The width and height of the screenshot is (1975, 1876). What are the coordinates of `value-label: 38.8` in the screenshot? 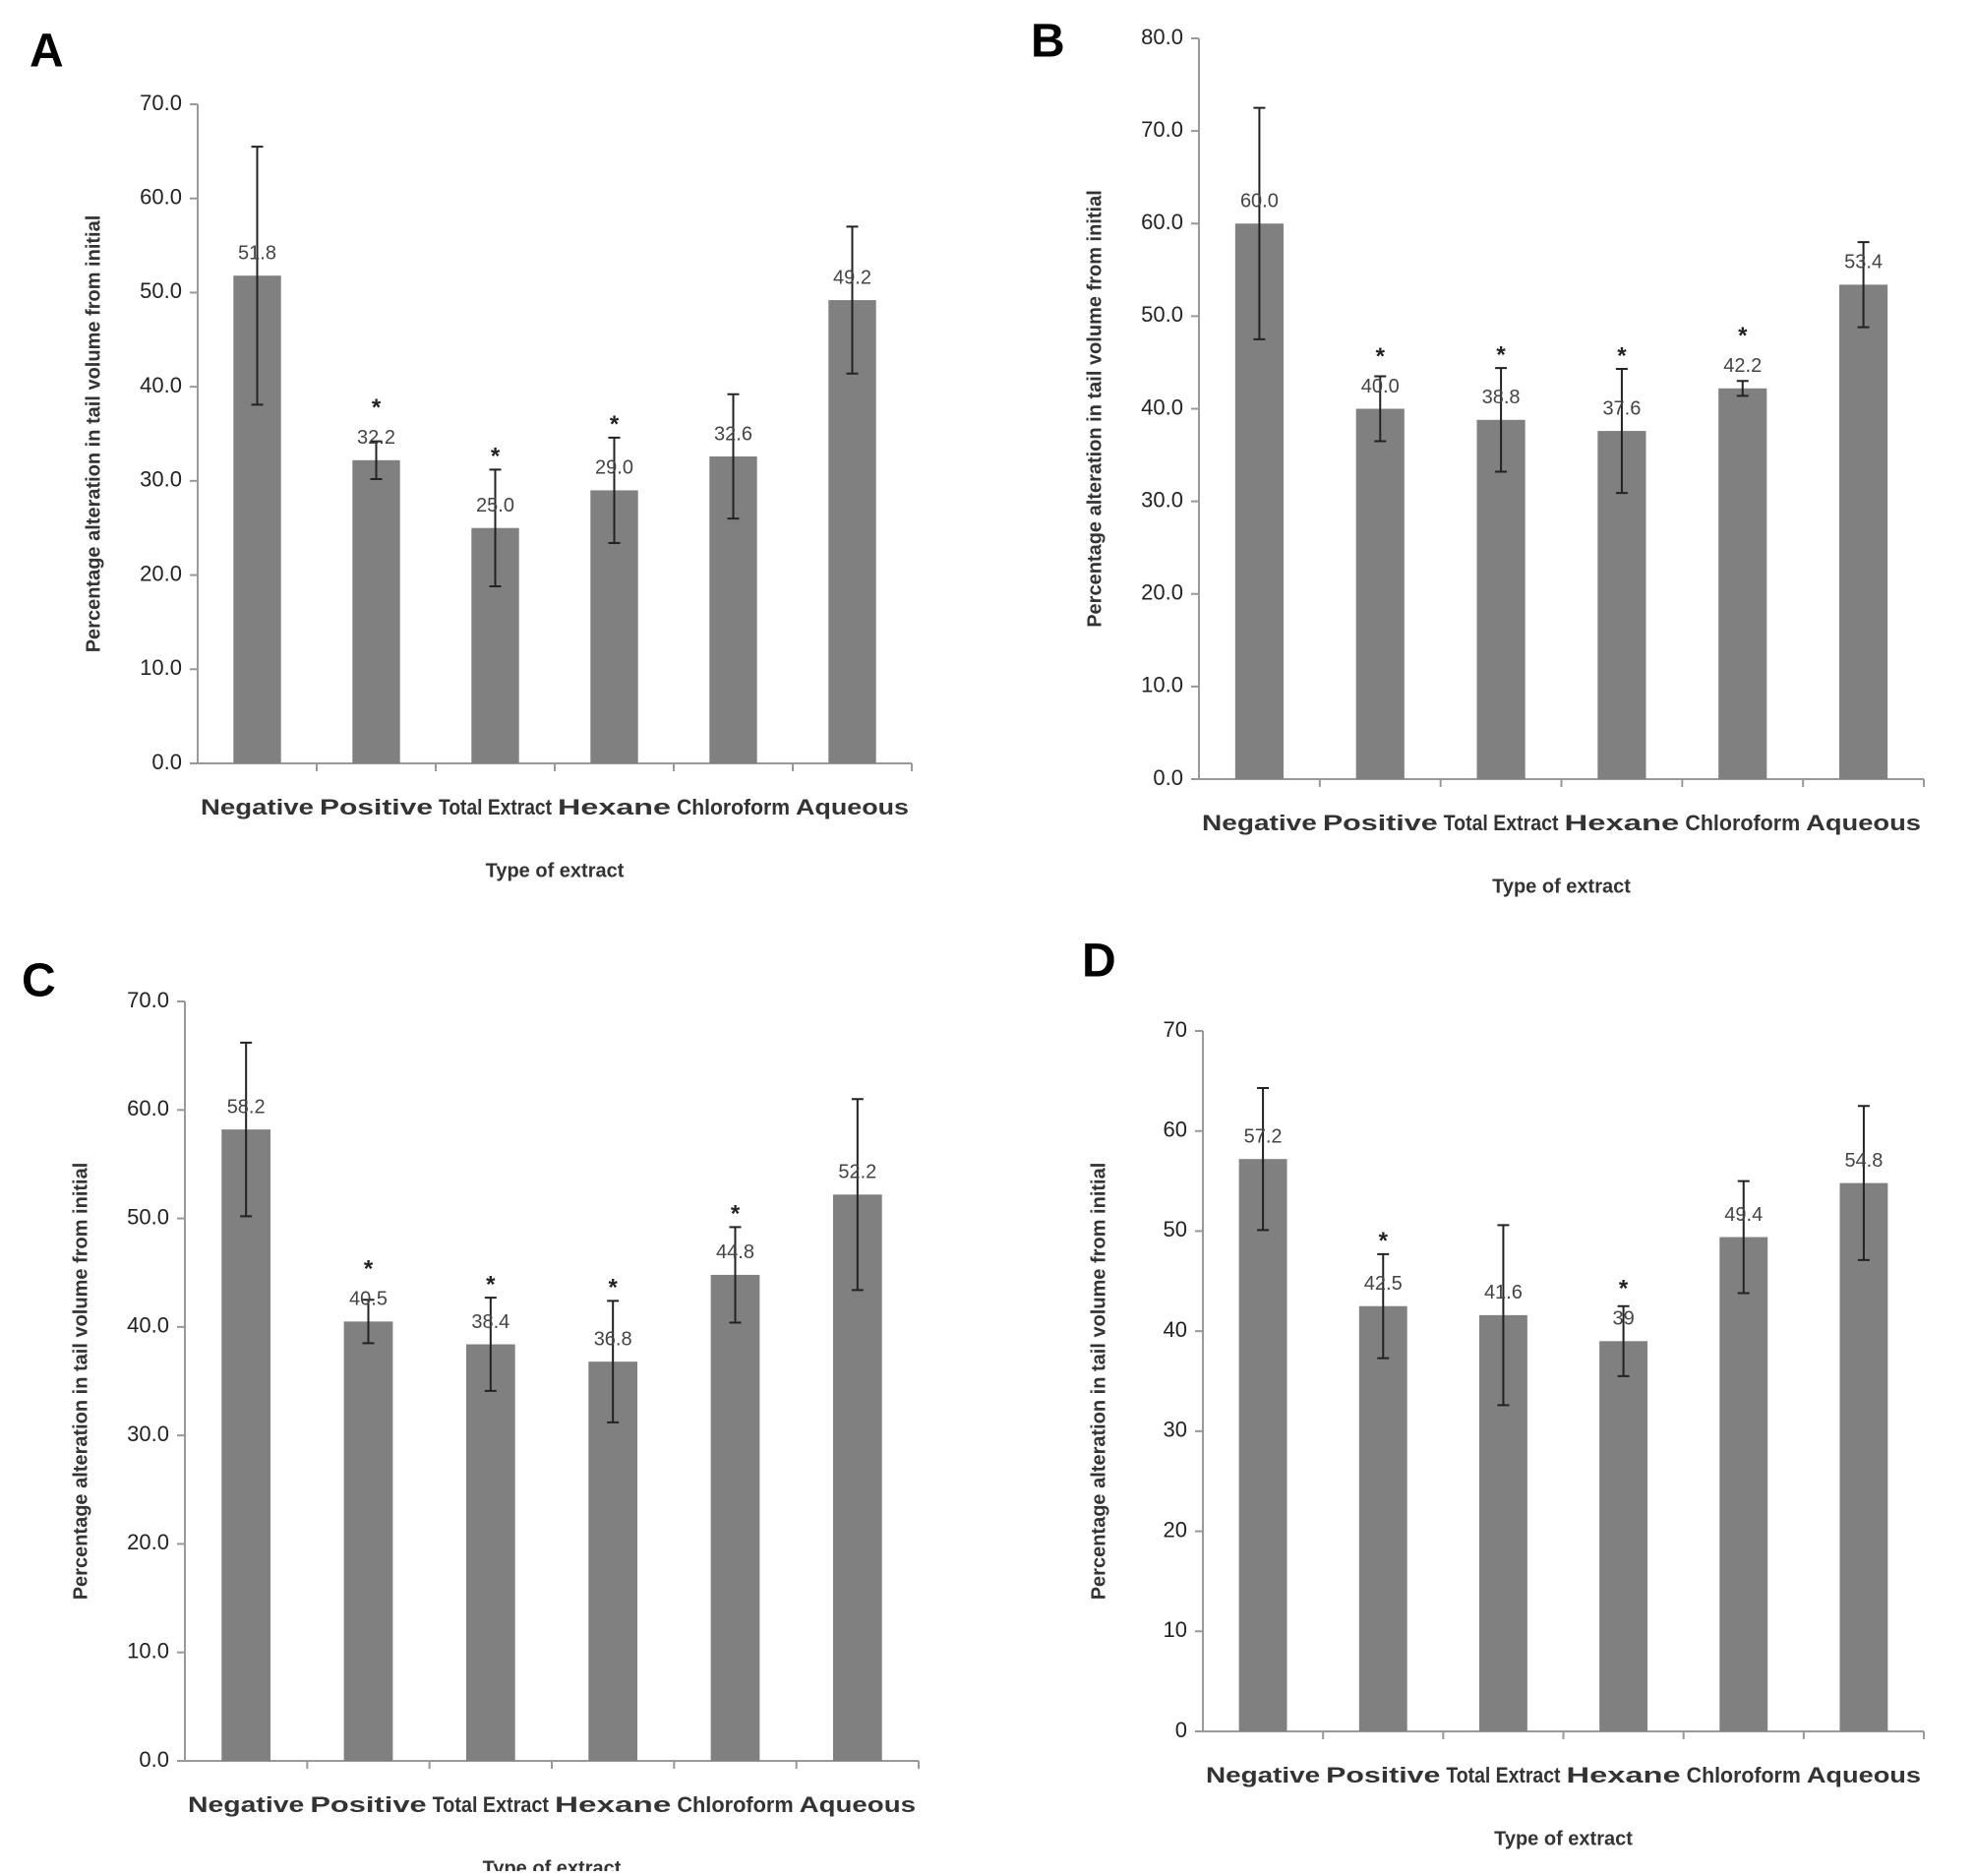 It's located at (1501, 397).